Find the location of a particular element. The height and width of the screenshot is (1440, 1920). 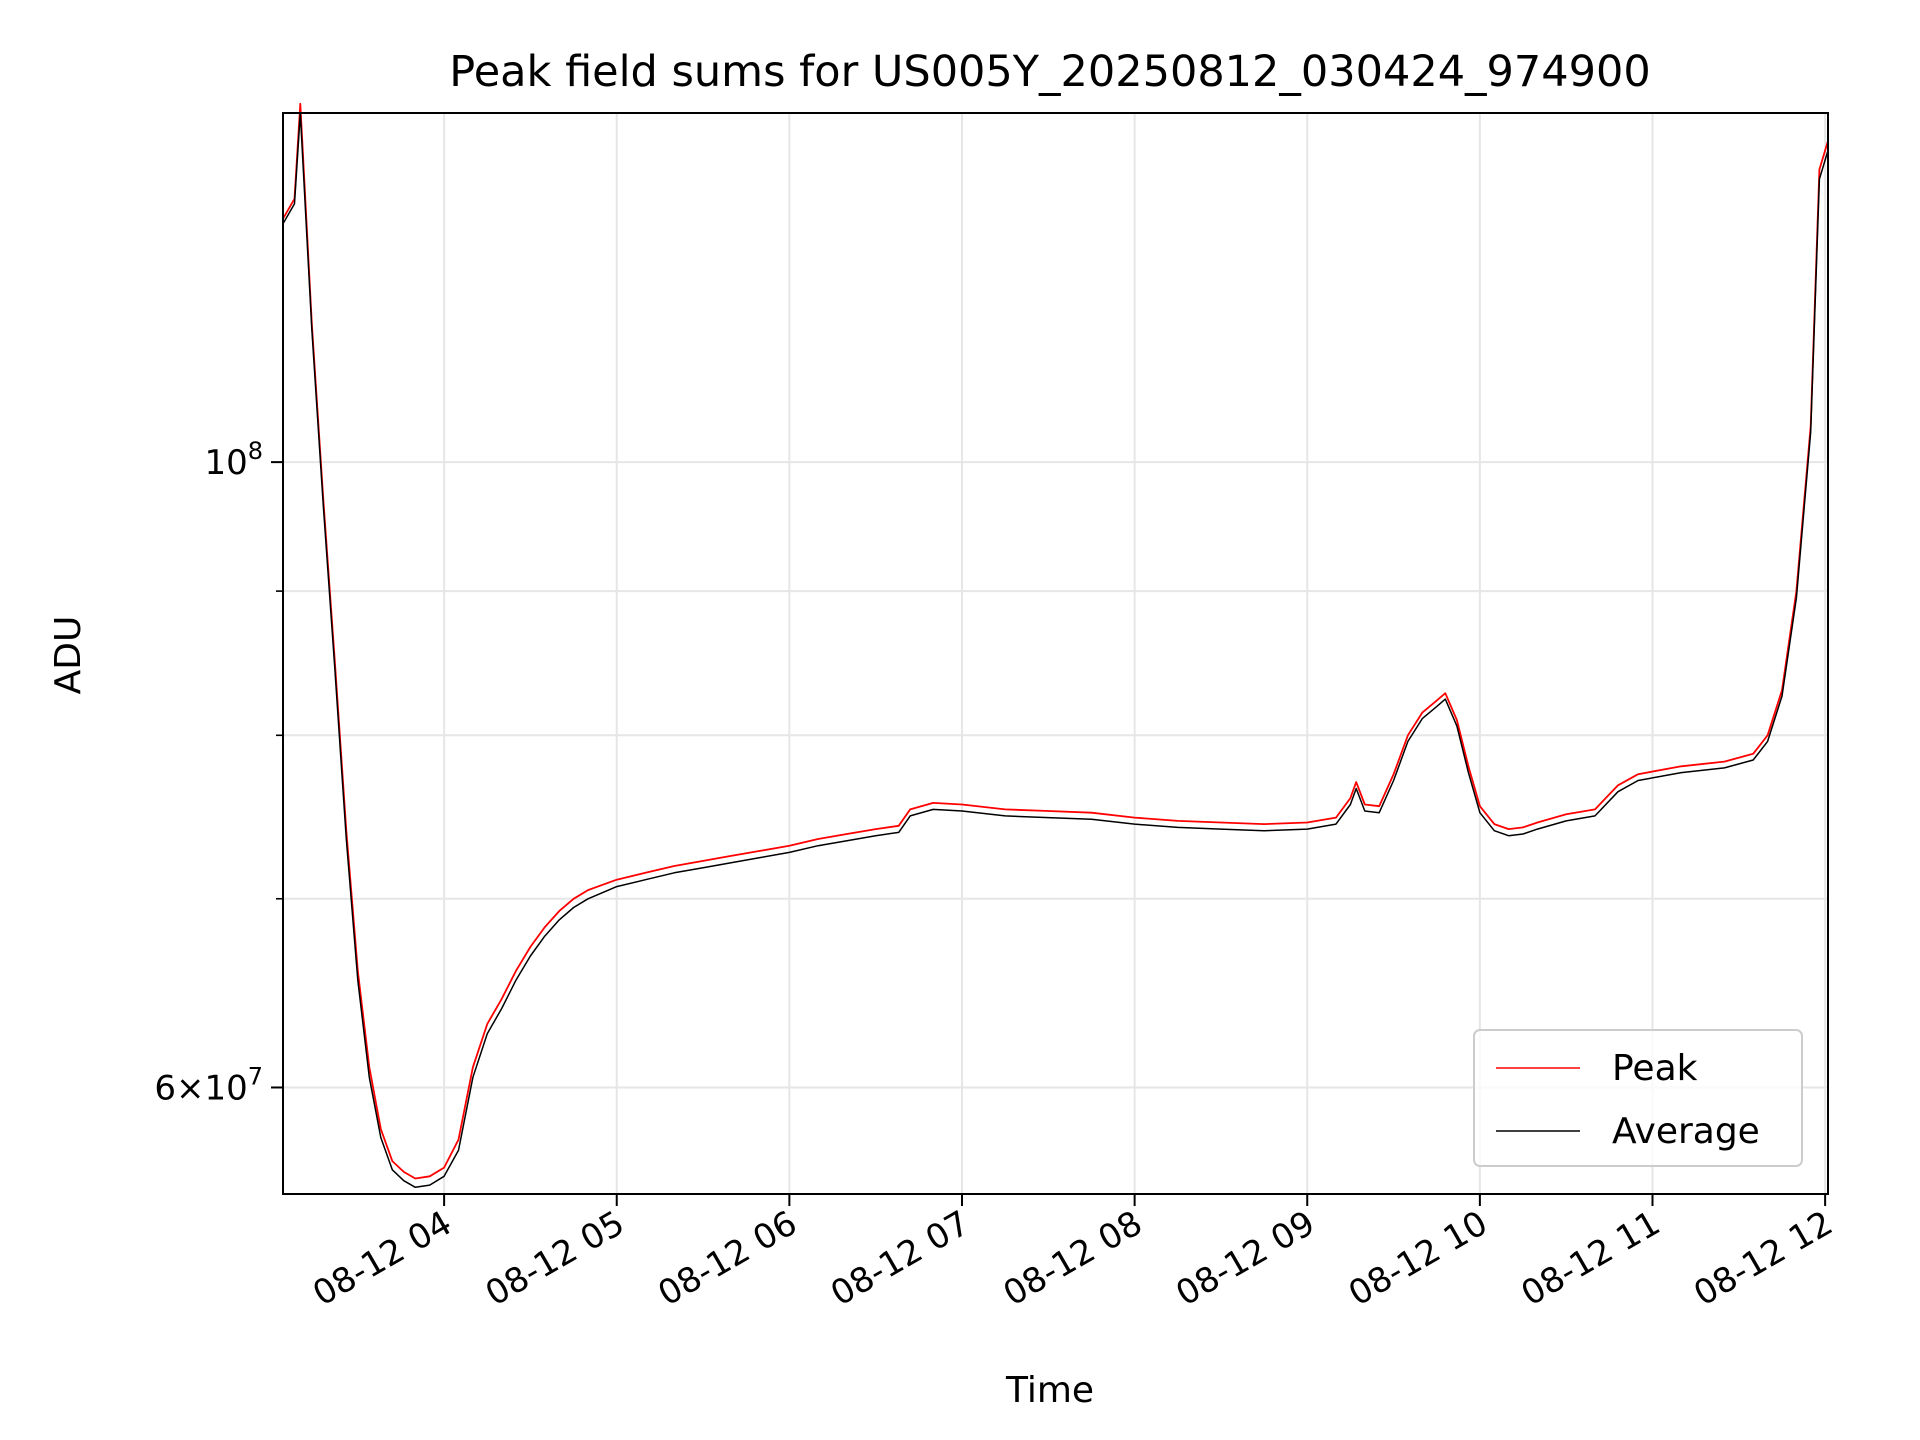

y-axis-label: ADU is located at coordinates (68, 655).